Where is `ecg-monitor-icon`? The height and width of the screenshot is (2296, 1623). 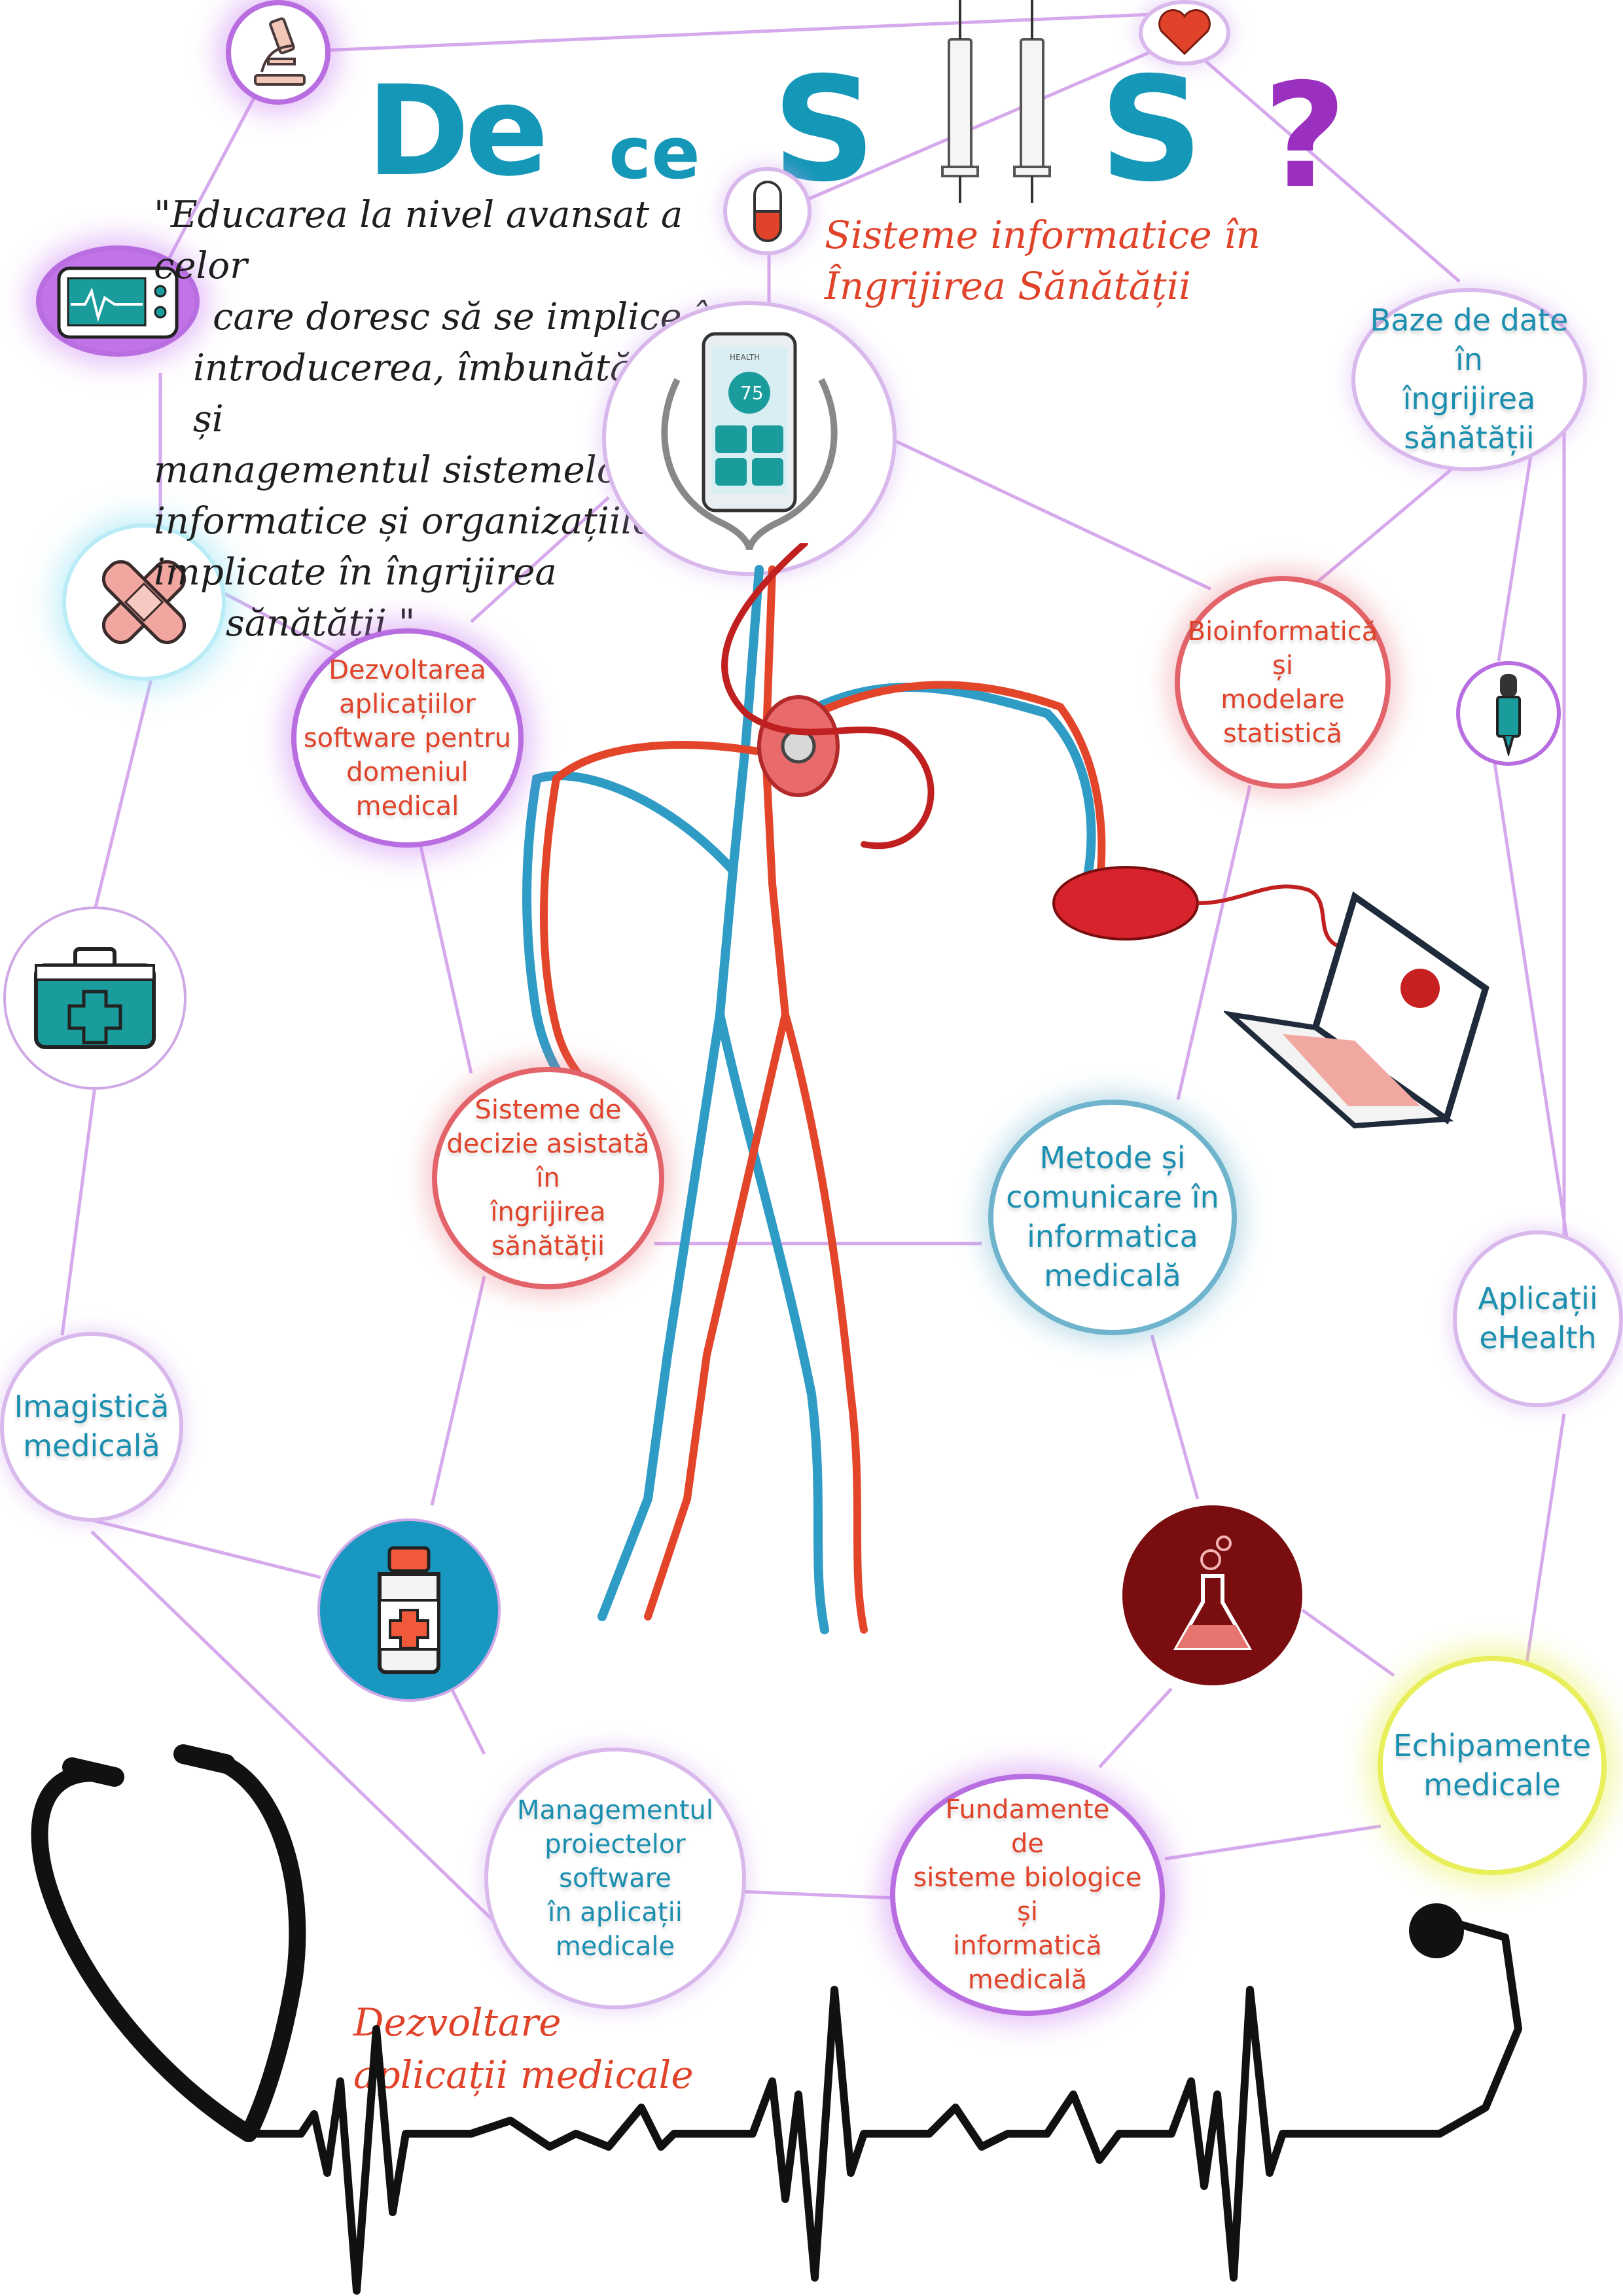 ecg-monitor-icon is located at coordinates (118, 302).